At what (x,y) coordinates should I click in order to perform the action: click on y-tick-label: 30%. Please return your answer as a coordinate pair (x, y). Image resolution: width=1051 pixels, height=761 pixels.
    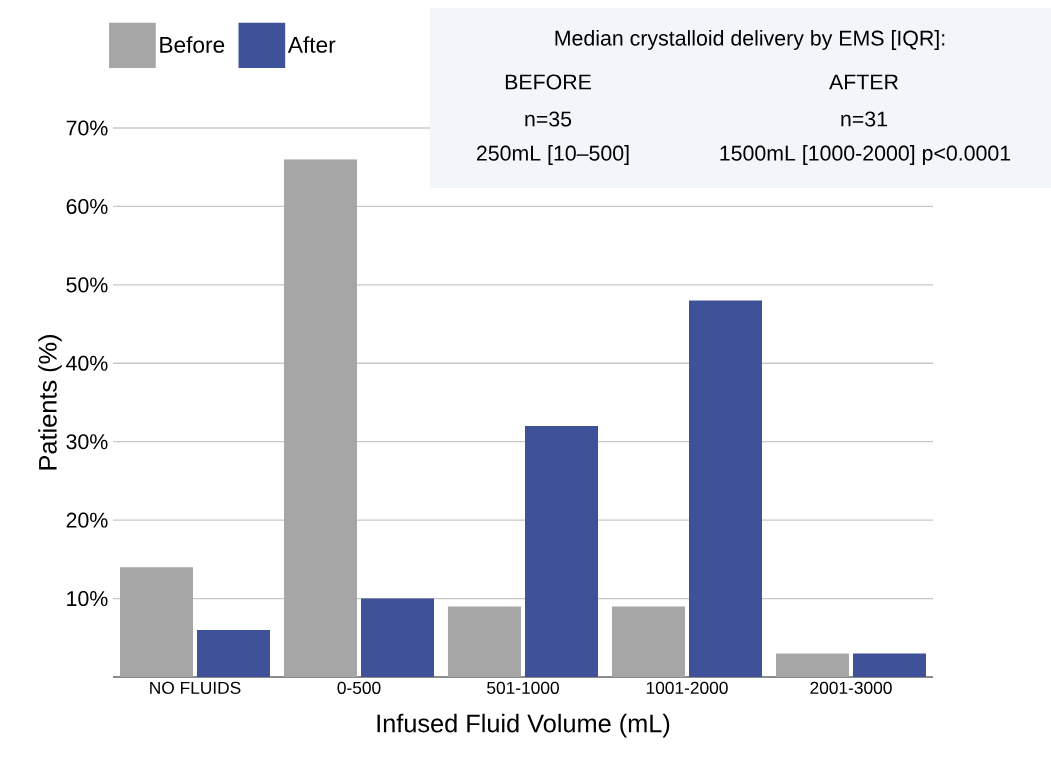
    Looking at the image, I should click on (87, 442).